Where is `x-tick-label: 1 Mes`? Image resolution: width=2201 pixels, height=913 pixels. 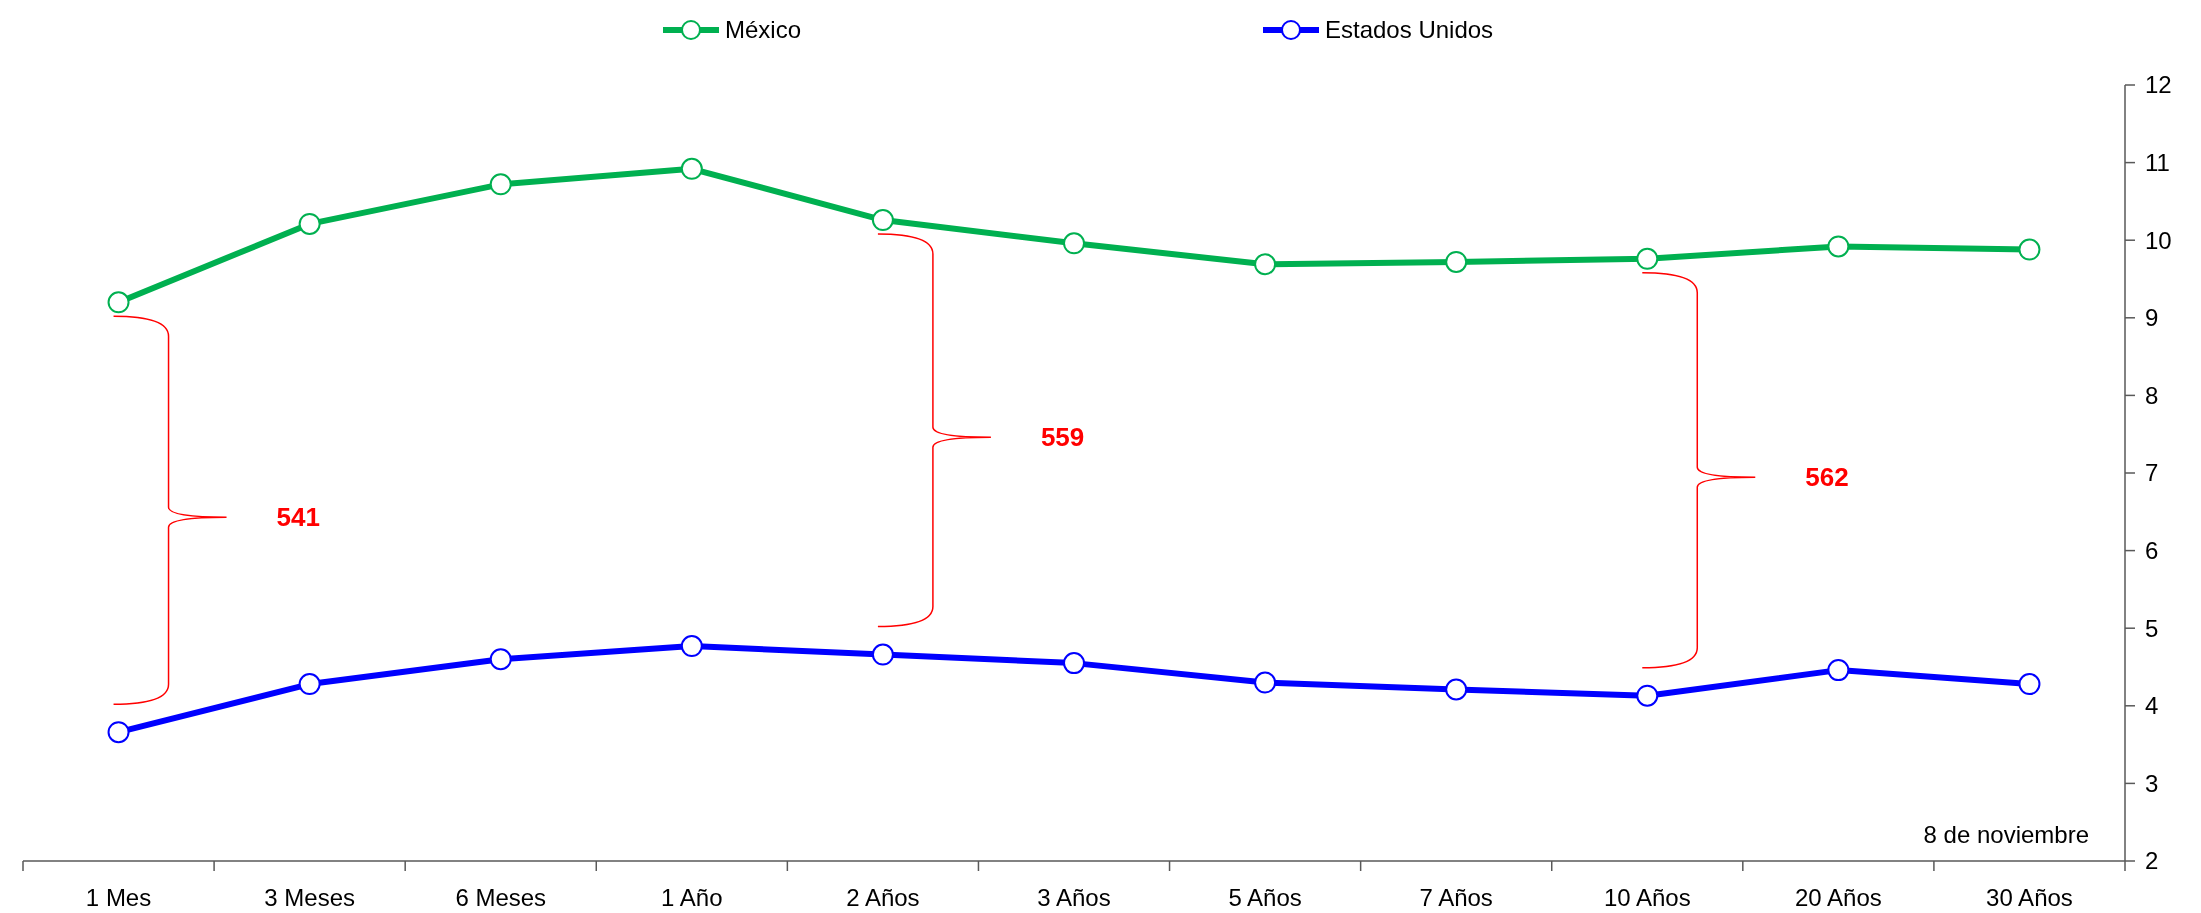 x-tick-label: 1 Mes is located at coordinates (118, 897).